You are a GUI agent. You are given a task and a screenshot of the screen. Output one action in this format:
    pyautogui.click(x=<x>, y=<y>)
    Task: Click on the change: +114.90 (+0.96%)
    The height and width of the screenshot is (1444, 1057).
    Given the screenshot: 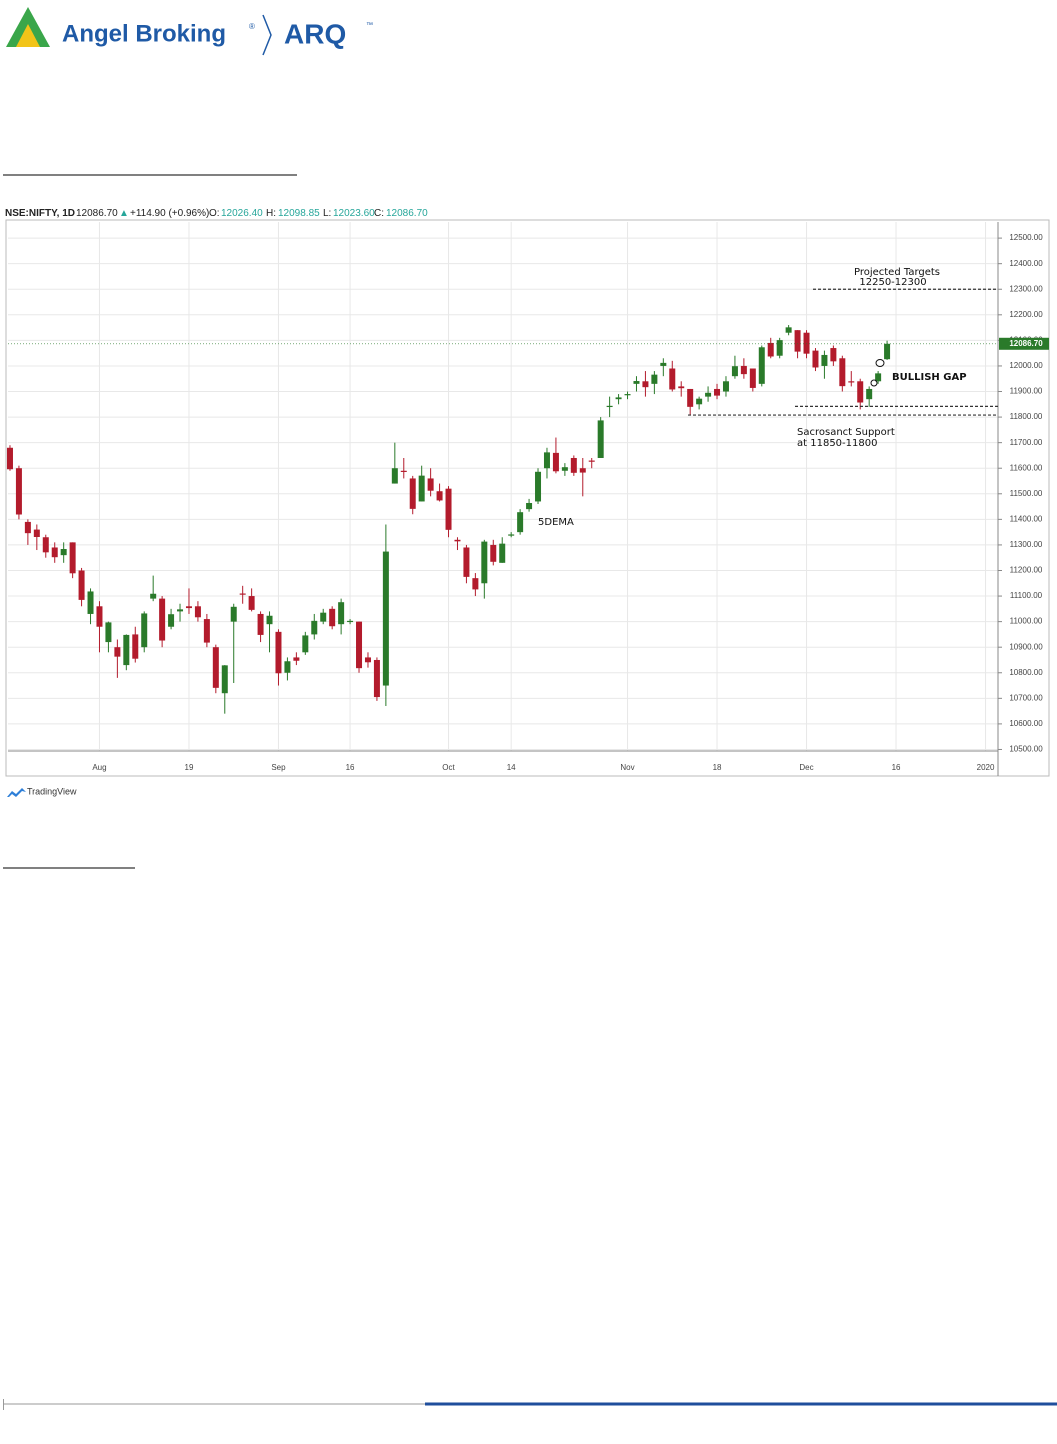 What is the action you would take?
    pyautogui.click(x=169, y=213)
    